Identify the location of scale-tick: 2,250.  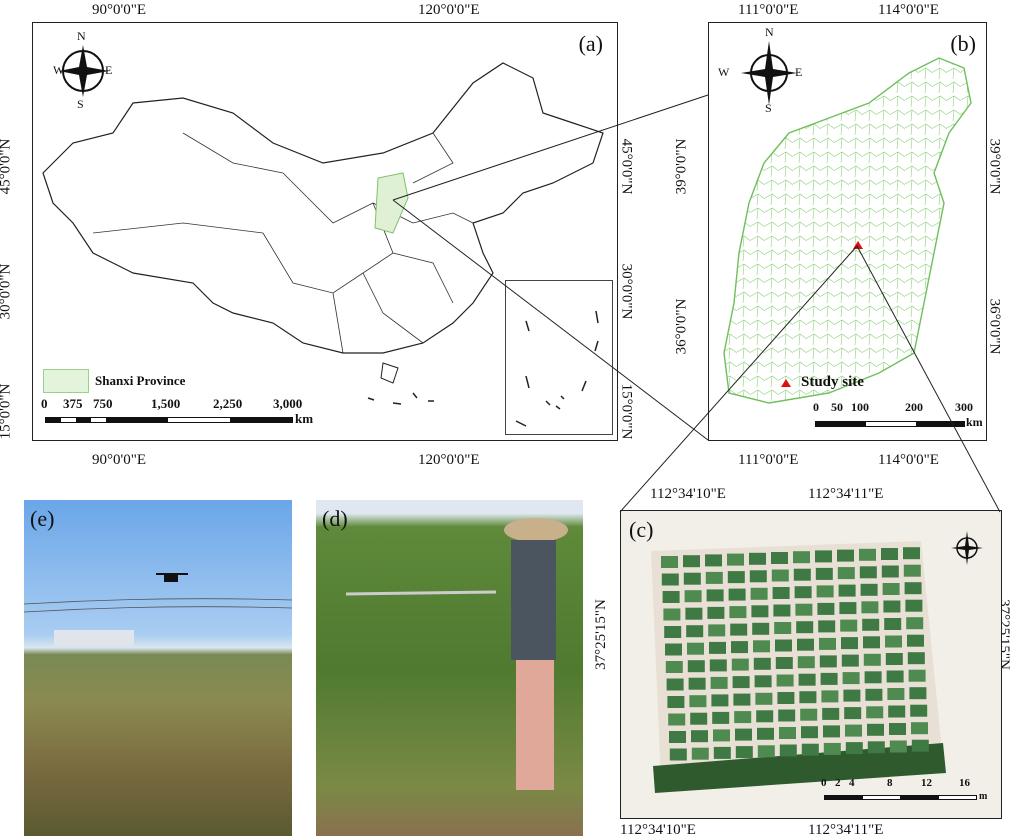
(228, 403).